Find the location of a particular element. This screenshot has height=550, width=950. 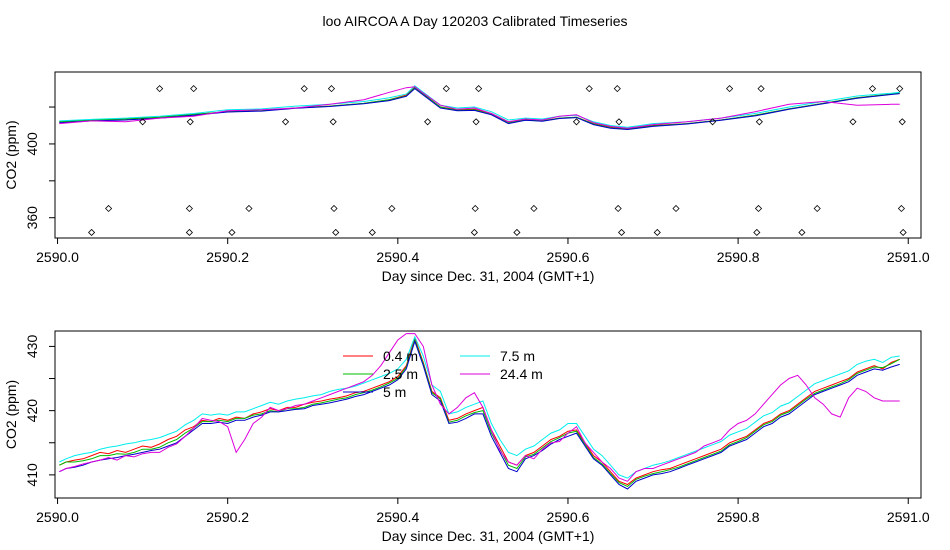

y-tick-label: 400 is located at coordinates (32, 144).